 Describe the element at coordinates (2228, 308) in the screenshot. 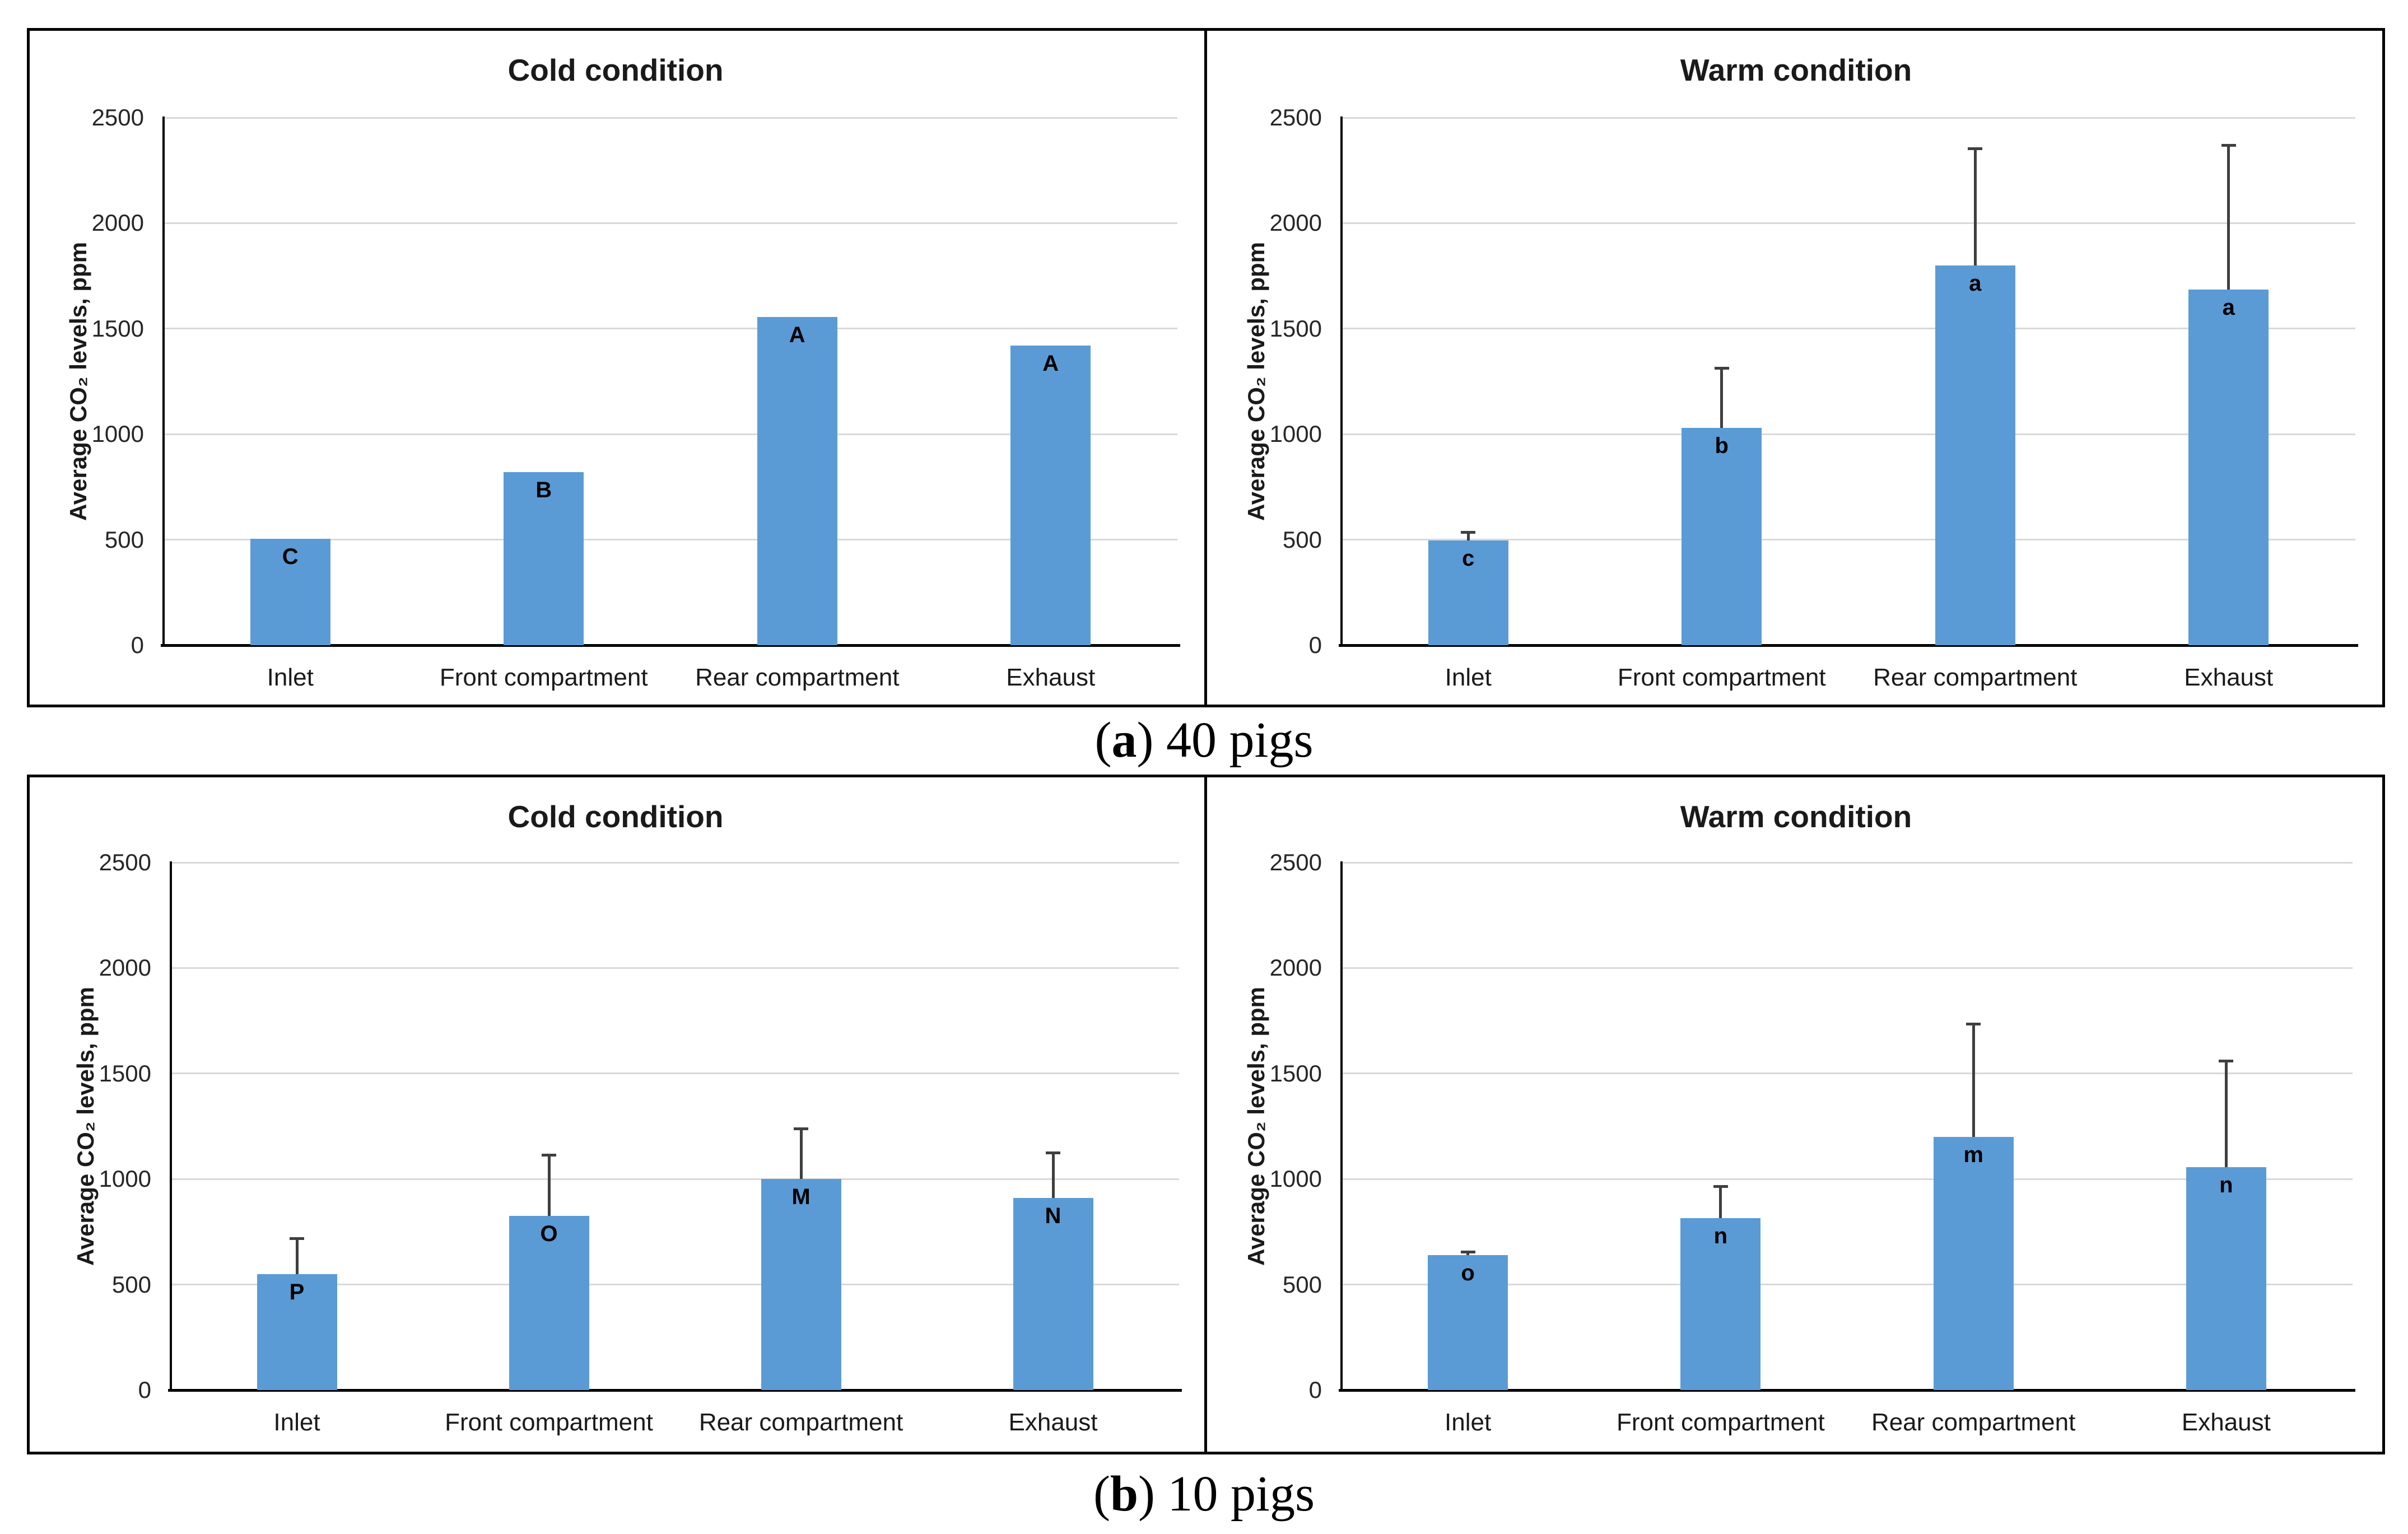

I see `bar-significance-label: a` at that location.